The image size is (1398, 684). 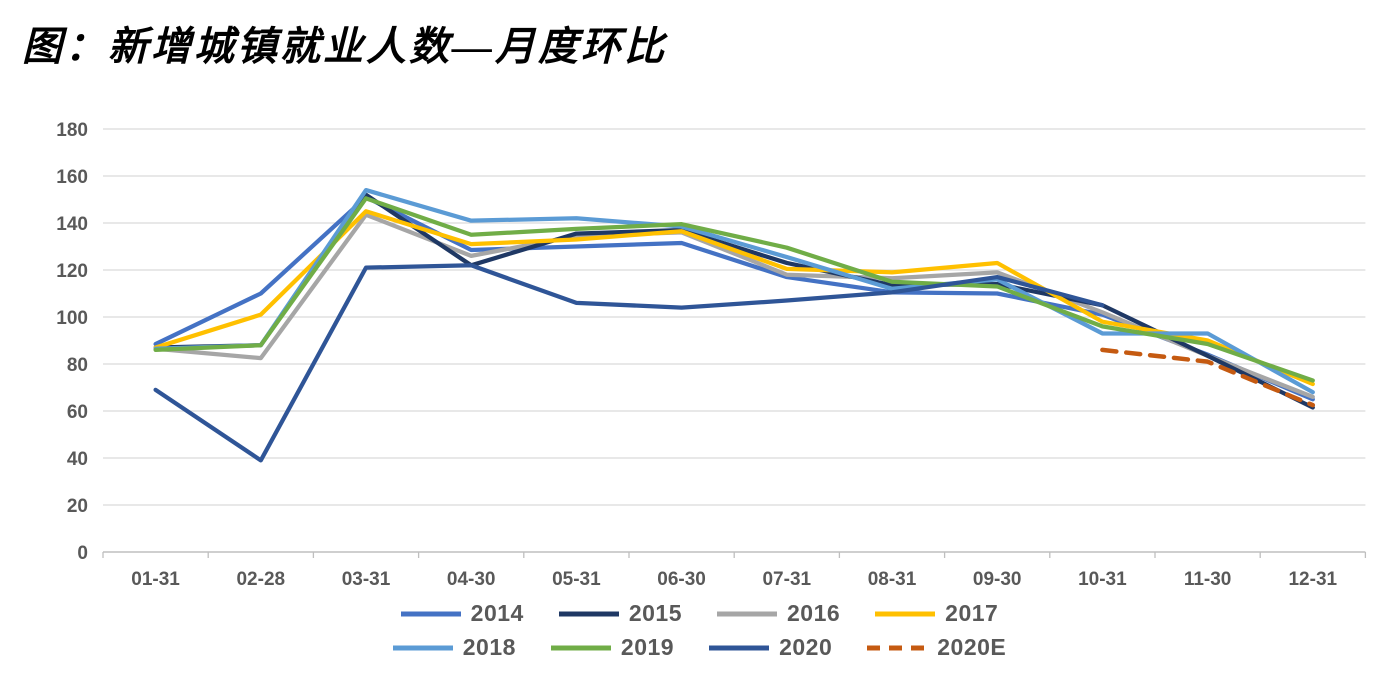 I want to click on legend-item-2014: 2014, so click(x=462, y=613).